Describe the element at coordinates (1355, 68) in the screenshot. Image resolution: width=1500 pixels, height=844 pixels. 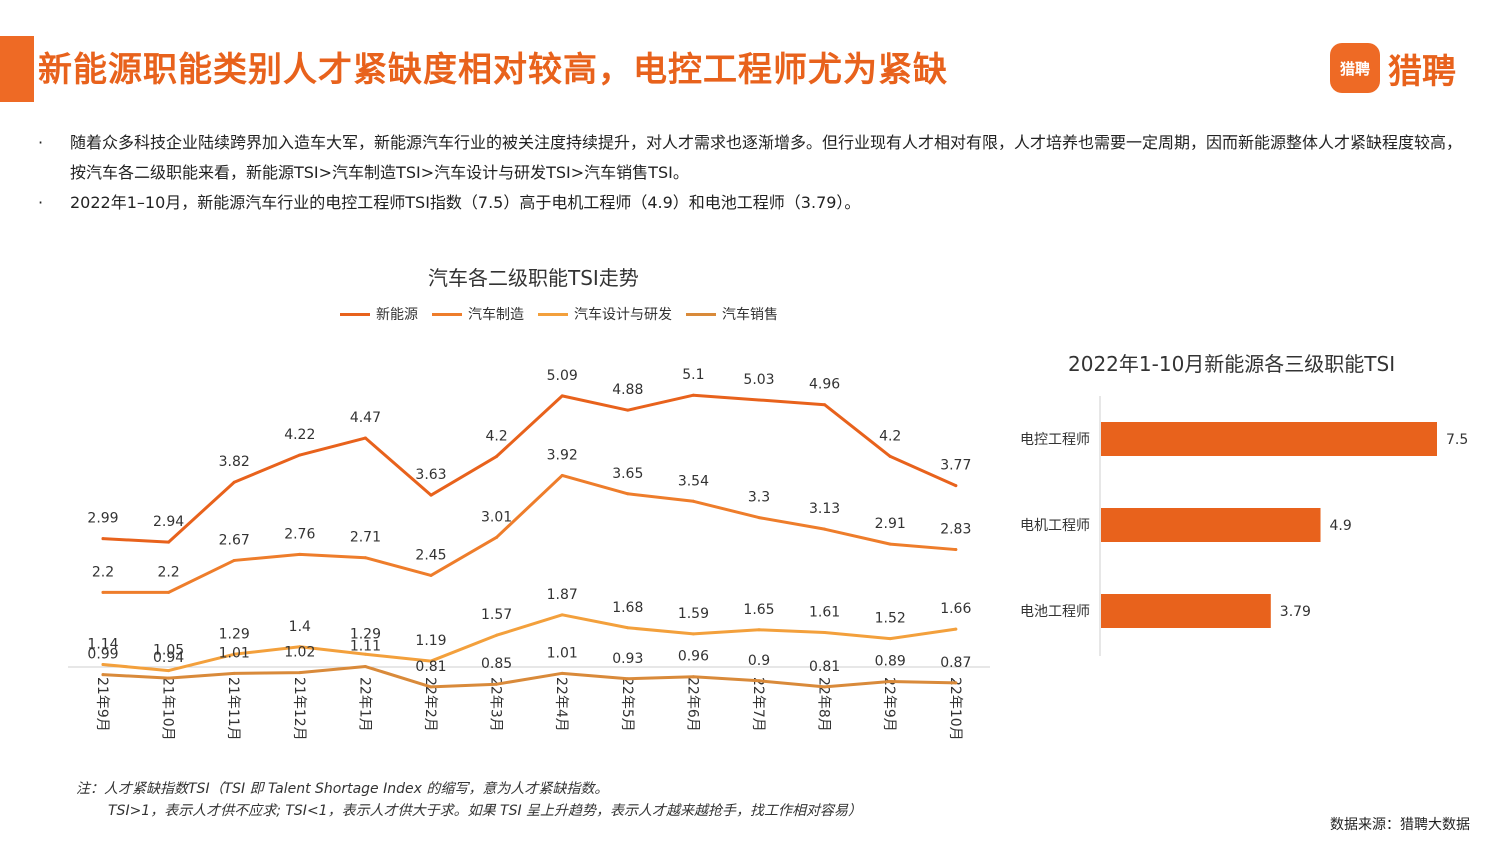
I see `logo-badge: 猎聘` at that location.